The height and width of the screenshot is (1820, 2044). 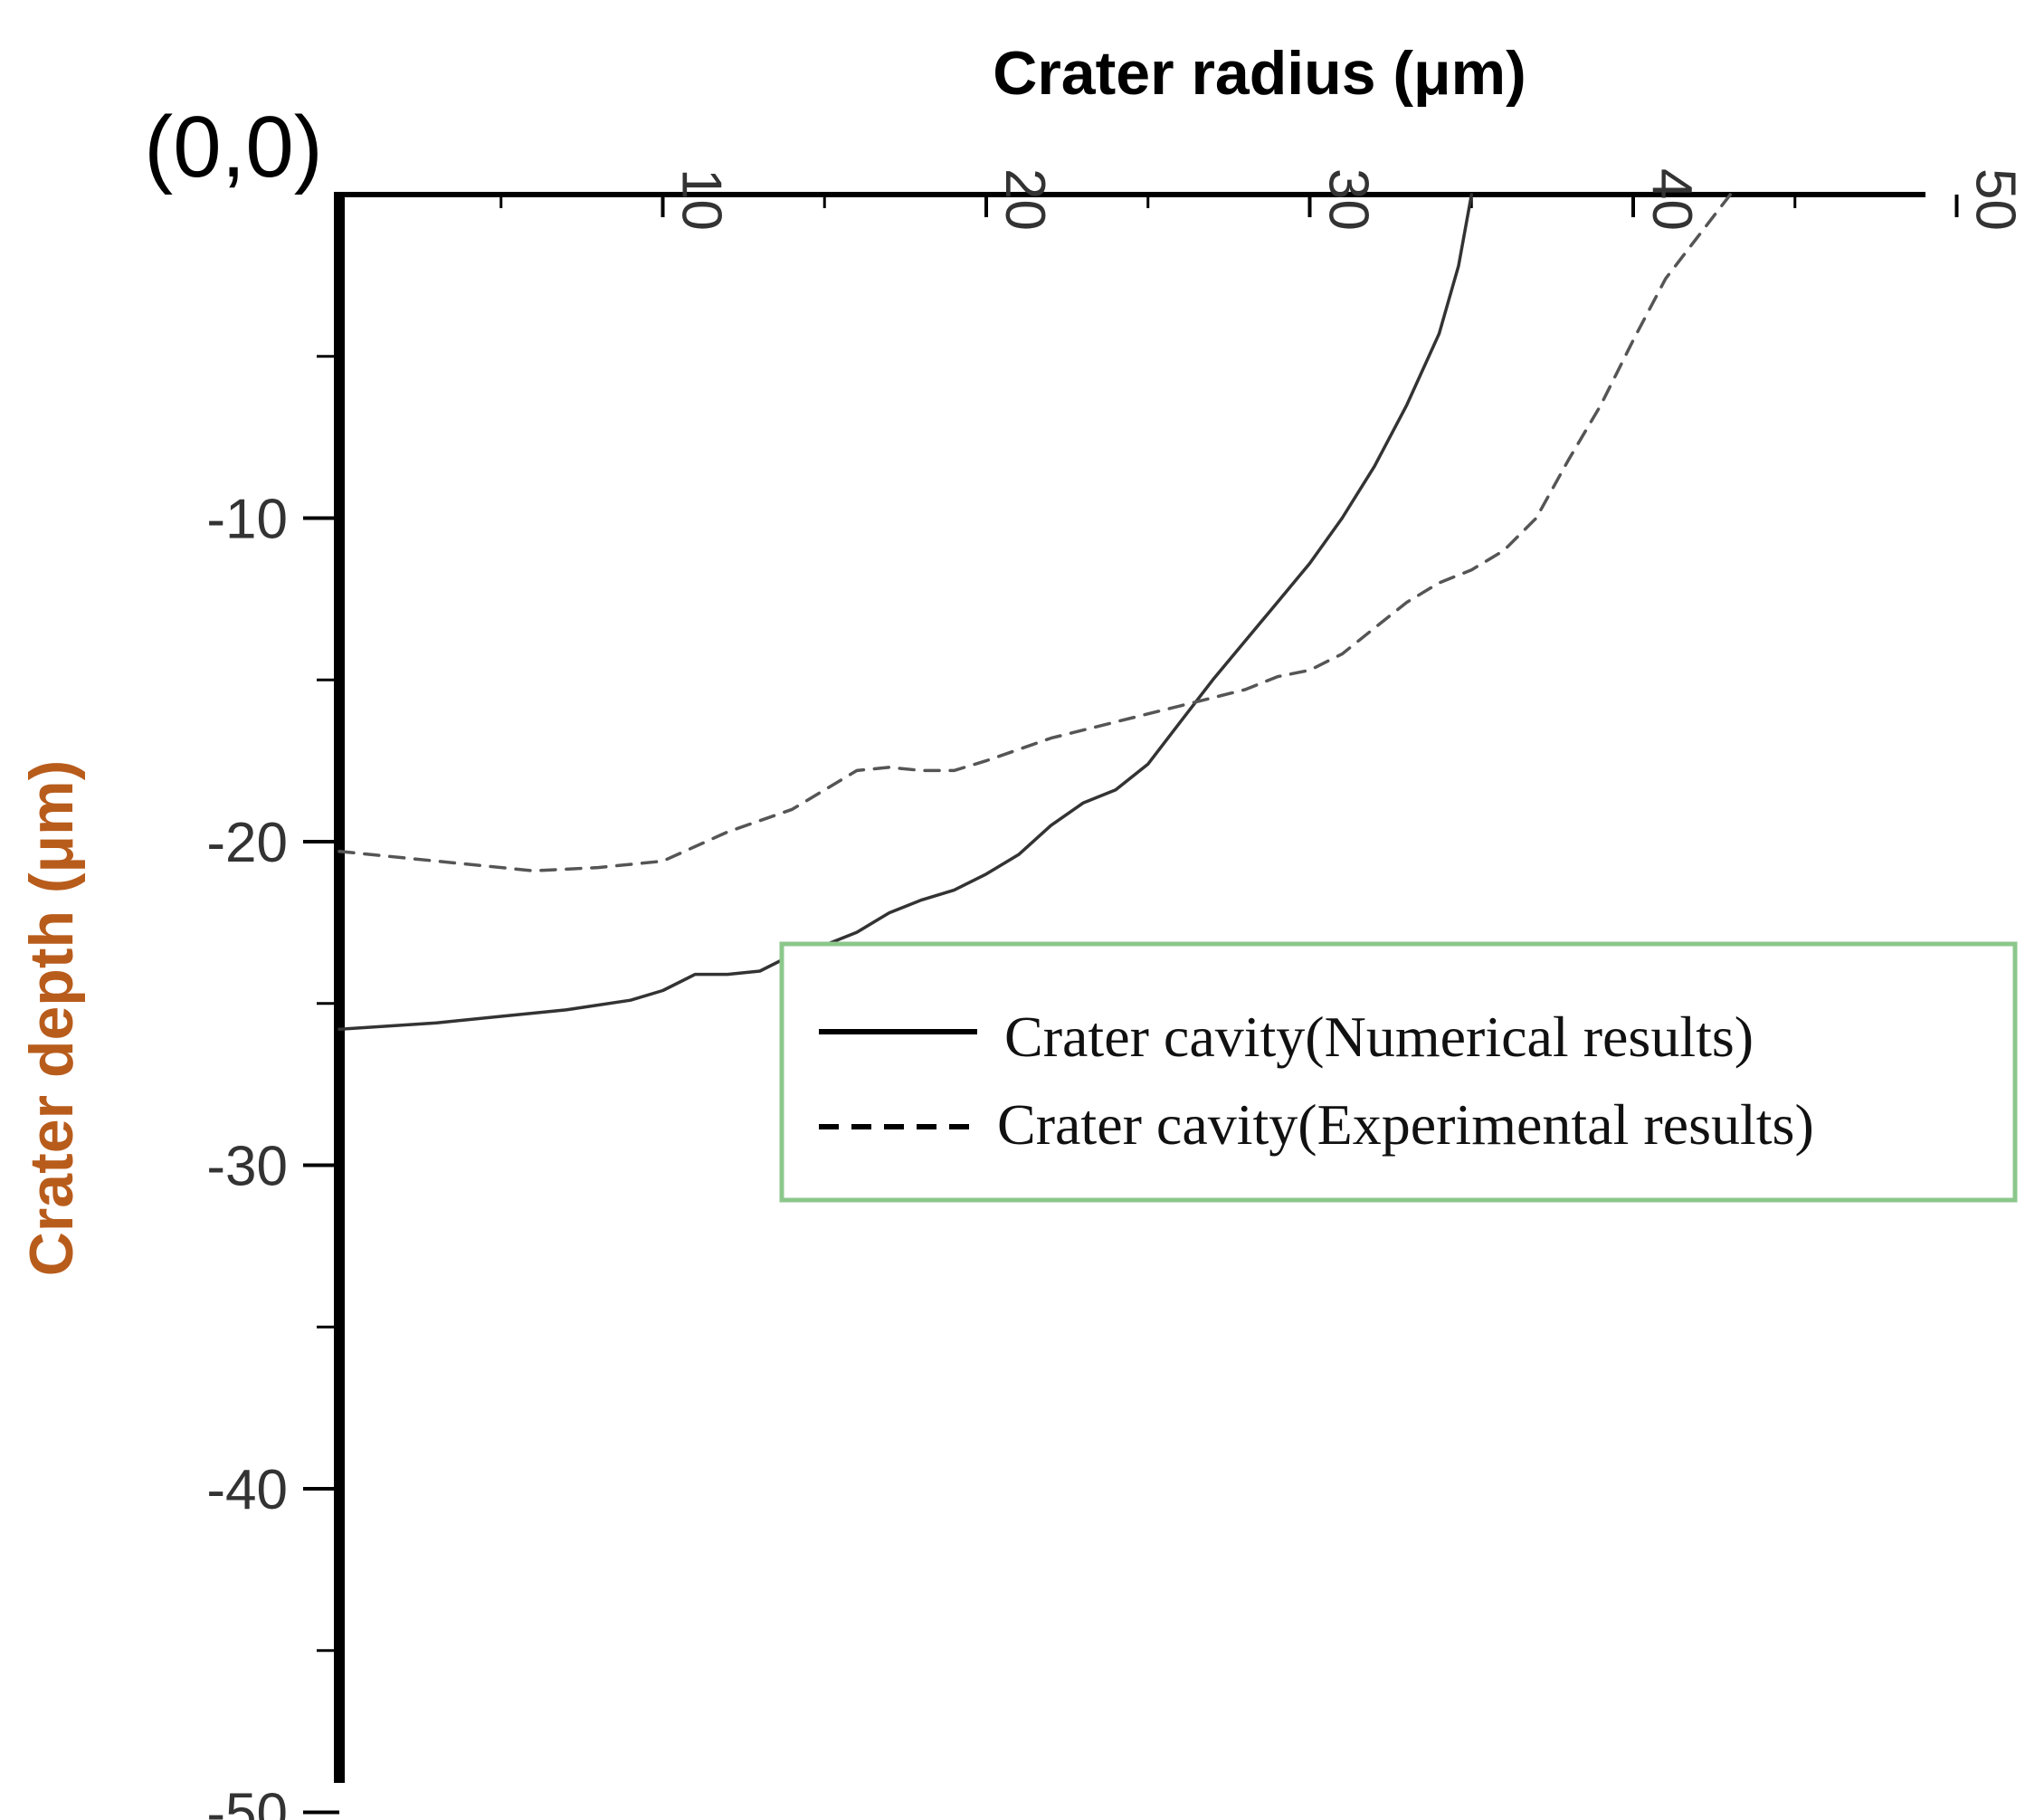 What do you see at coordinates (51, 1018) in the screenshot?
I see `y-axis-title: Crater depth (μm)` at bounding box center [51, 1018].